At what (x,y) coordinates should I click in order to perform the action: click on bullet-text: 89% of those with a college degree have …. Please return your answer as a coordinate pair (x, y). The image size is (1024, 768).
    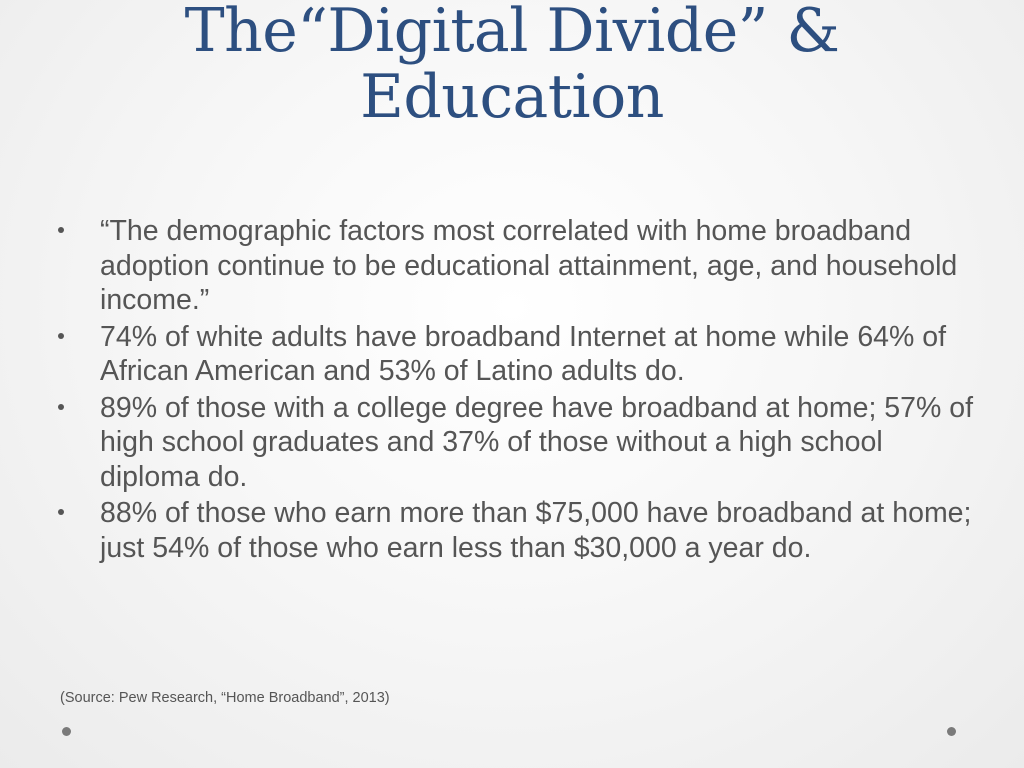
    Looking at the image, I should click on (537, 442).